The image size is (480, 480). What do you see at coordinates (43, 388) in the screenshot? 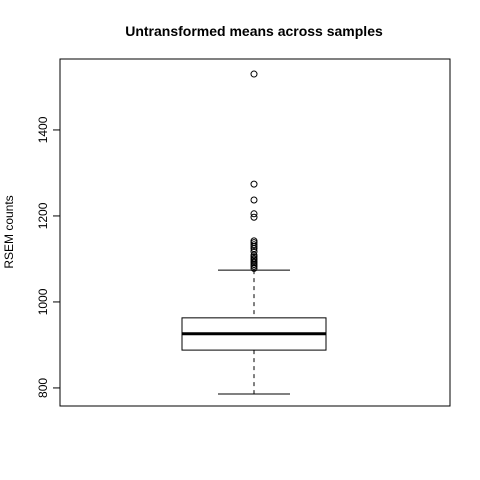
I see `y-tick-label: 800` at bounding box center [43, 388].